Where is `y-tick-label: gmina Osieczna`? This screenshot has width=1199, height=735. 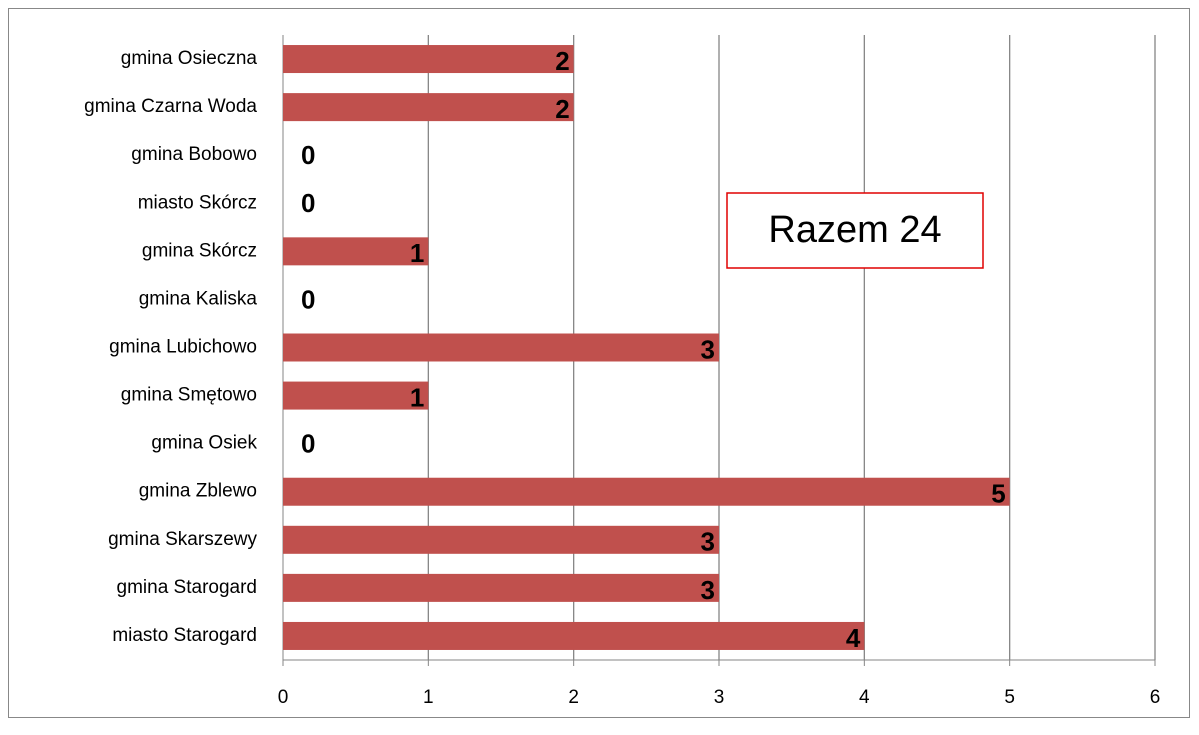 y-tick-label: gmina Osieczna is located at coordinates (189, 58).